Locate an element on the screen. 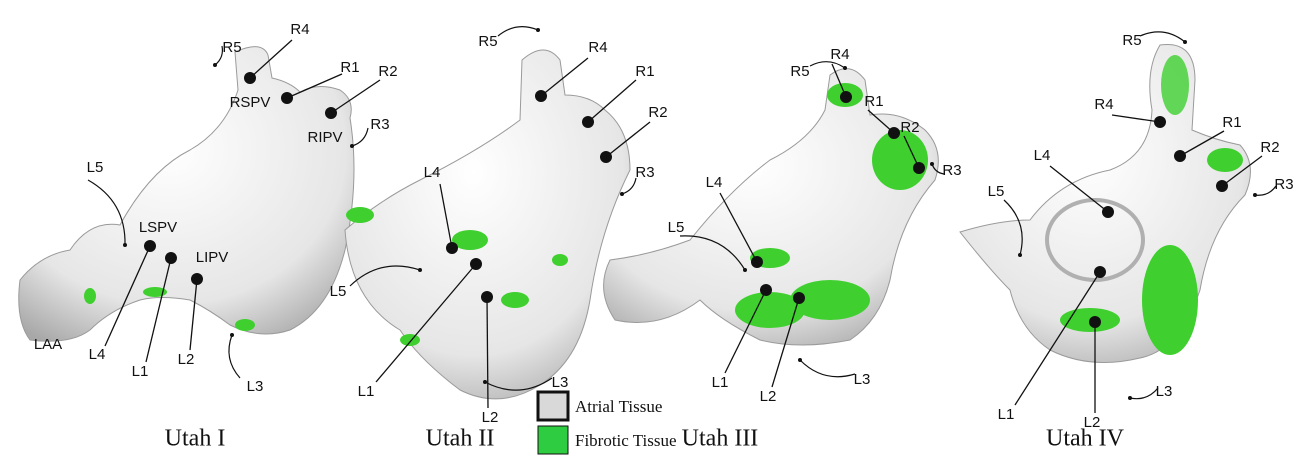  panel-title: Utah I is located at coordinates (195, 439).